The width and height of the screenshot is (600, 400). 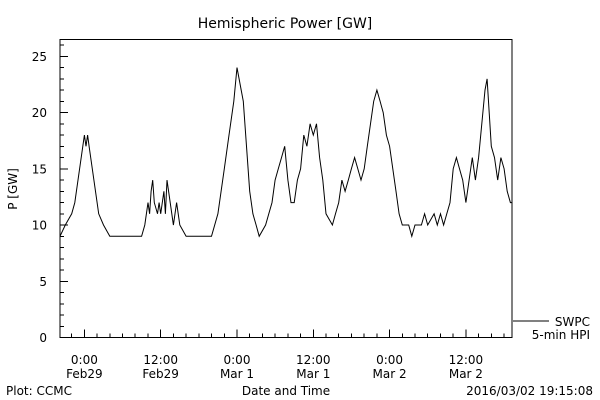 I want to click on chart-title: Hemispheric Power [GW], so click(x=285, y=24).